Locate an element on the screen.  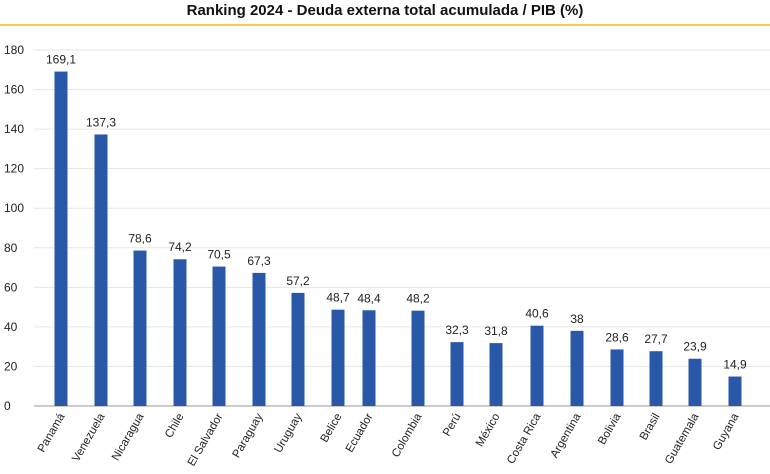
data-label: 70,5 is located at coordinates (219, 255).